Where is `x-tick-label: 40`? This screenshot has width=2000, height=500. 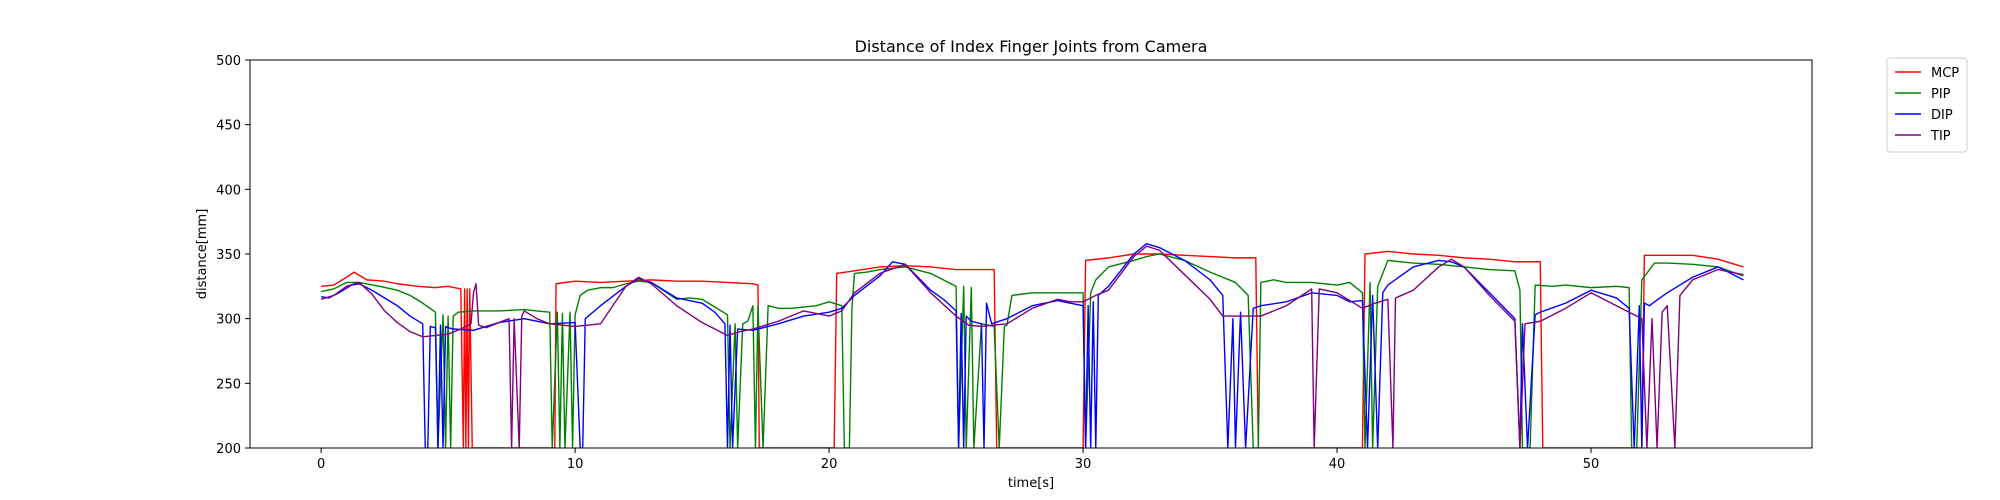 x-tick-label: 40 is located at coordinates (1337, 464).